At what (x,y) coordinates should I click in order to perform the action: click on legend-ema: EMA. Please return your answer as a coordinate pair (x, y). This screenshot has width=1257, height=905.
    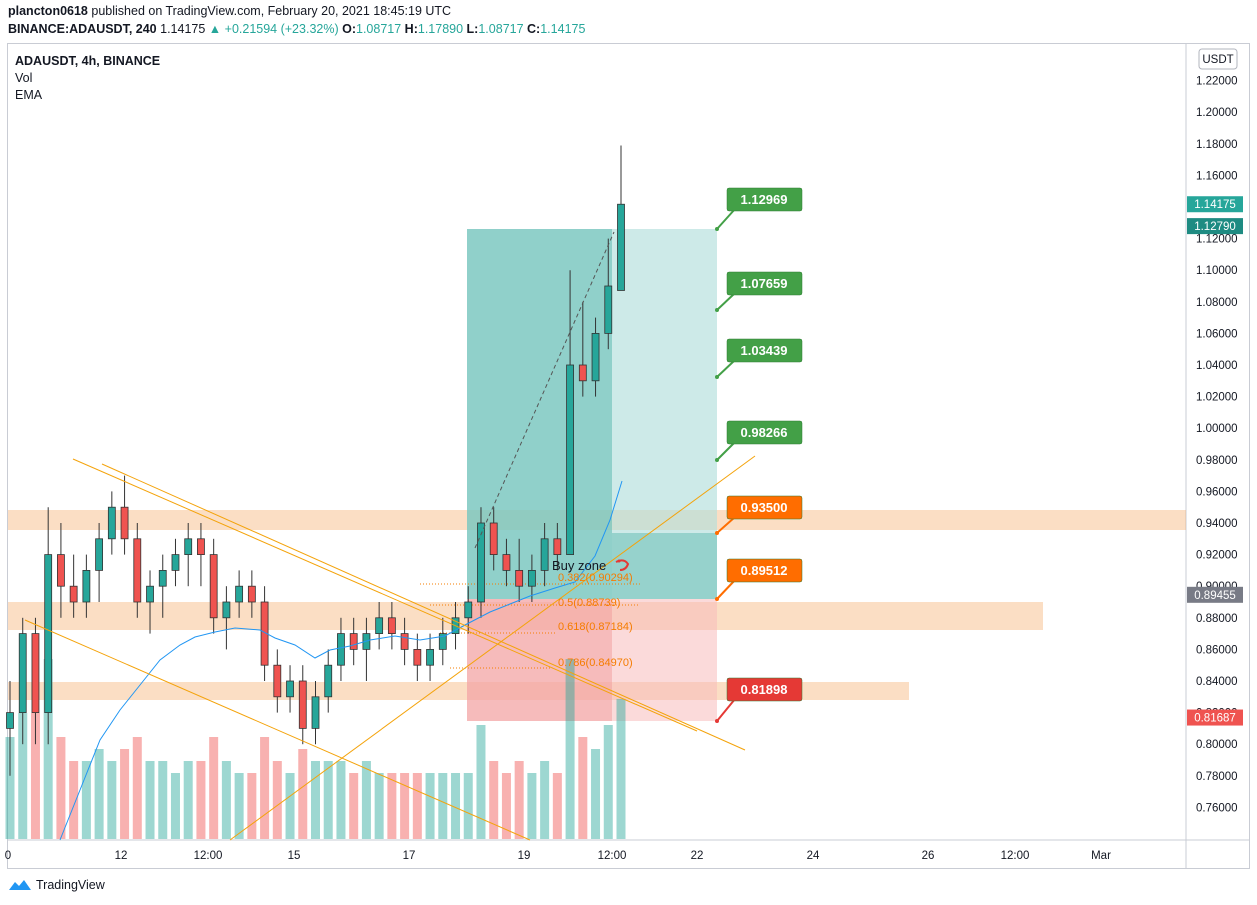
    Looking at the image, I should click on (29, 95).